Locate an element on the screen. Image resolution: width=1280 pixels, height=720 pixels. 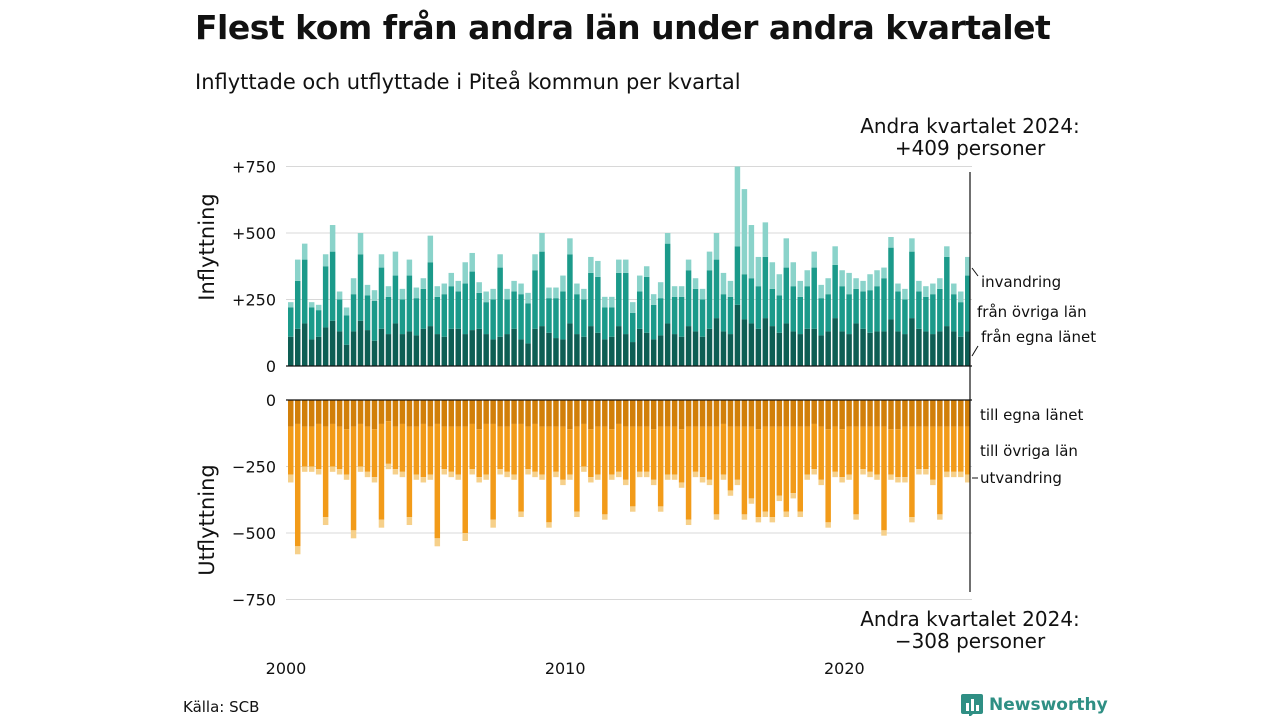
y-tick-inflow: +500 is located at coordinates (254, 233).